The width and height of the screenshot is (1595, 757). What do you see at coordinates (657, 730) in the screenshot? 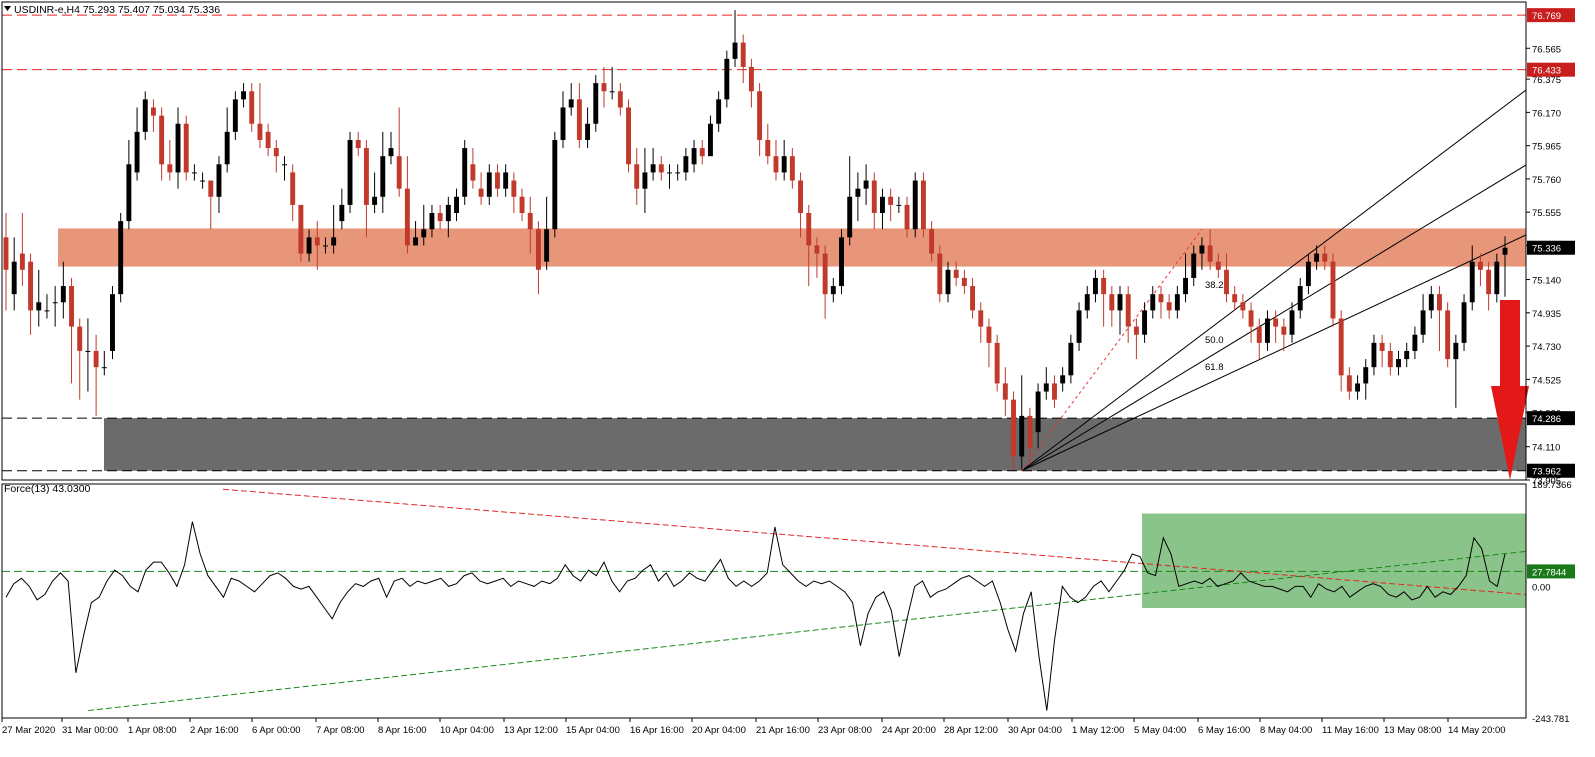
I see `time-axis-label: 16 Apr 16:00` at bounding box center [657, 730].